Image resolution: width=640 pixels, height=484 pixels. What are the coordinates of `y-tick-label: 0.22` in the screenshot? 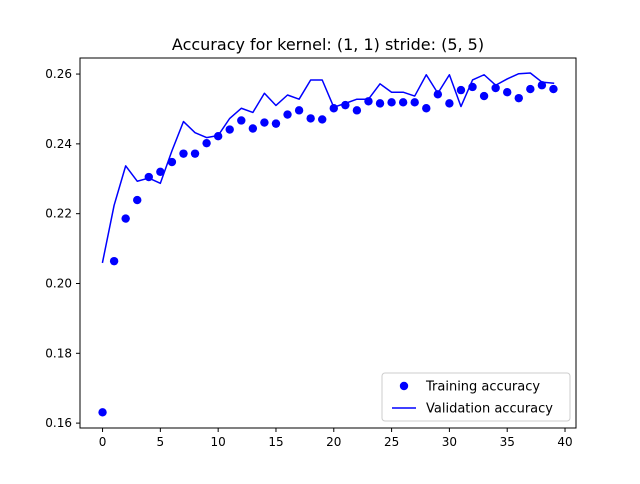 It's located at (58, 214).